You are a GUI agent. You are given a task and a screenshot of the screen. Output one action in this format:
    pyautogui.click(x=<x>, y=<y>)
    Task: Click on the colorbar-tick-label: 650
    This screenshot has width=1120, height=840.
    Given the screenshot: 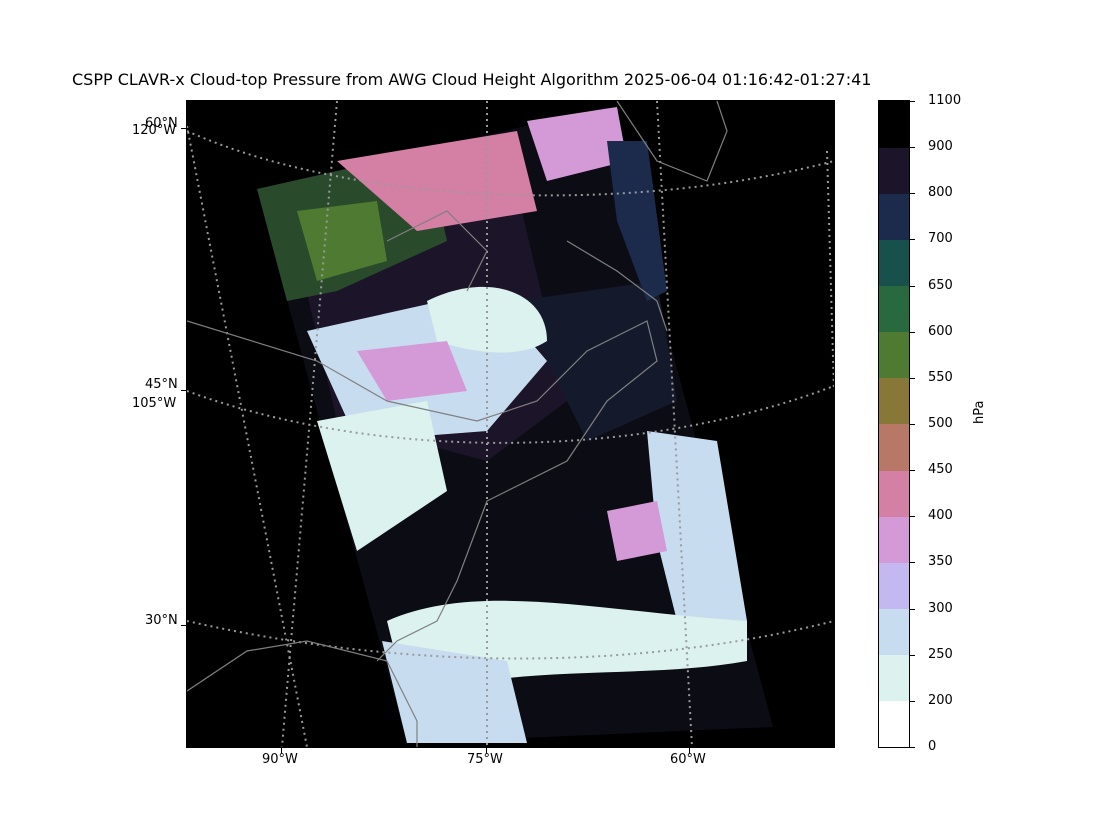 What is the action you would take?
    pyautogui.click(x=940, y=285)
    